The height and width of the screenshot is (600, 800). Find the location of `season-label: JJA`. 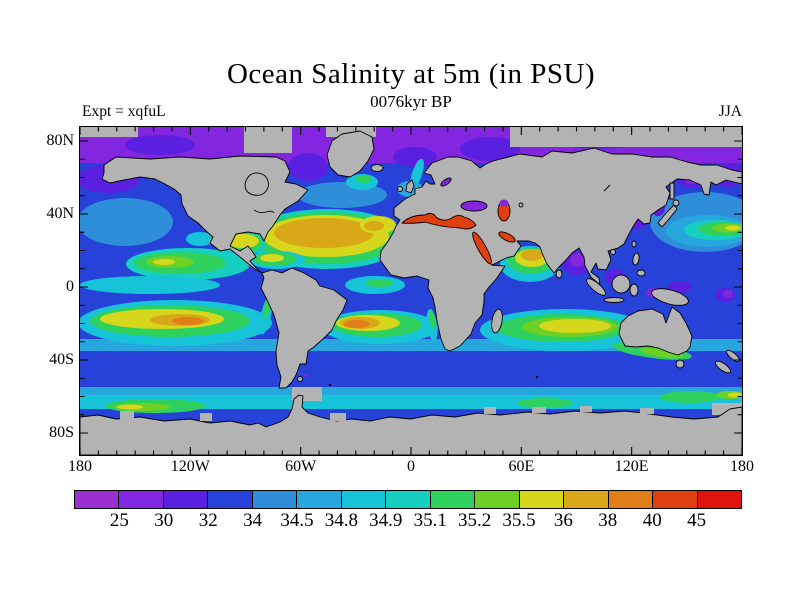

season-label: JJA is located at coordinates (730, 111).